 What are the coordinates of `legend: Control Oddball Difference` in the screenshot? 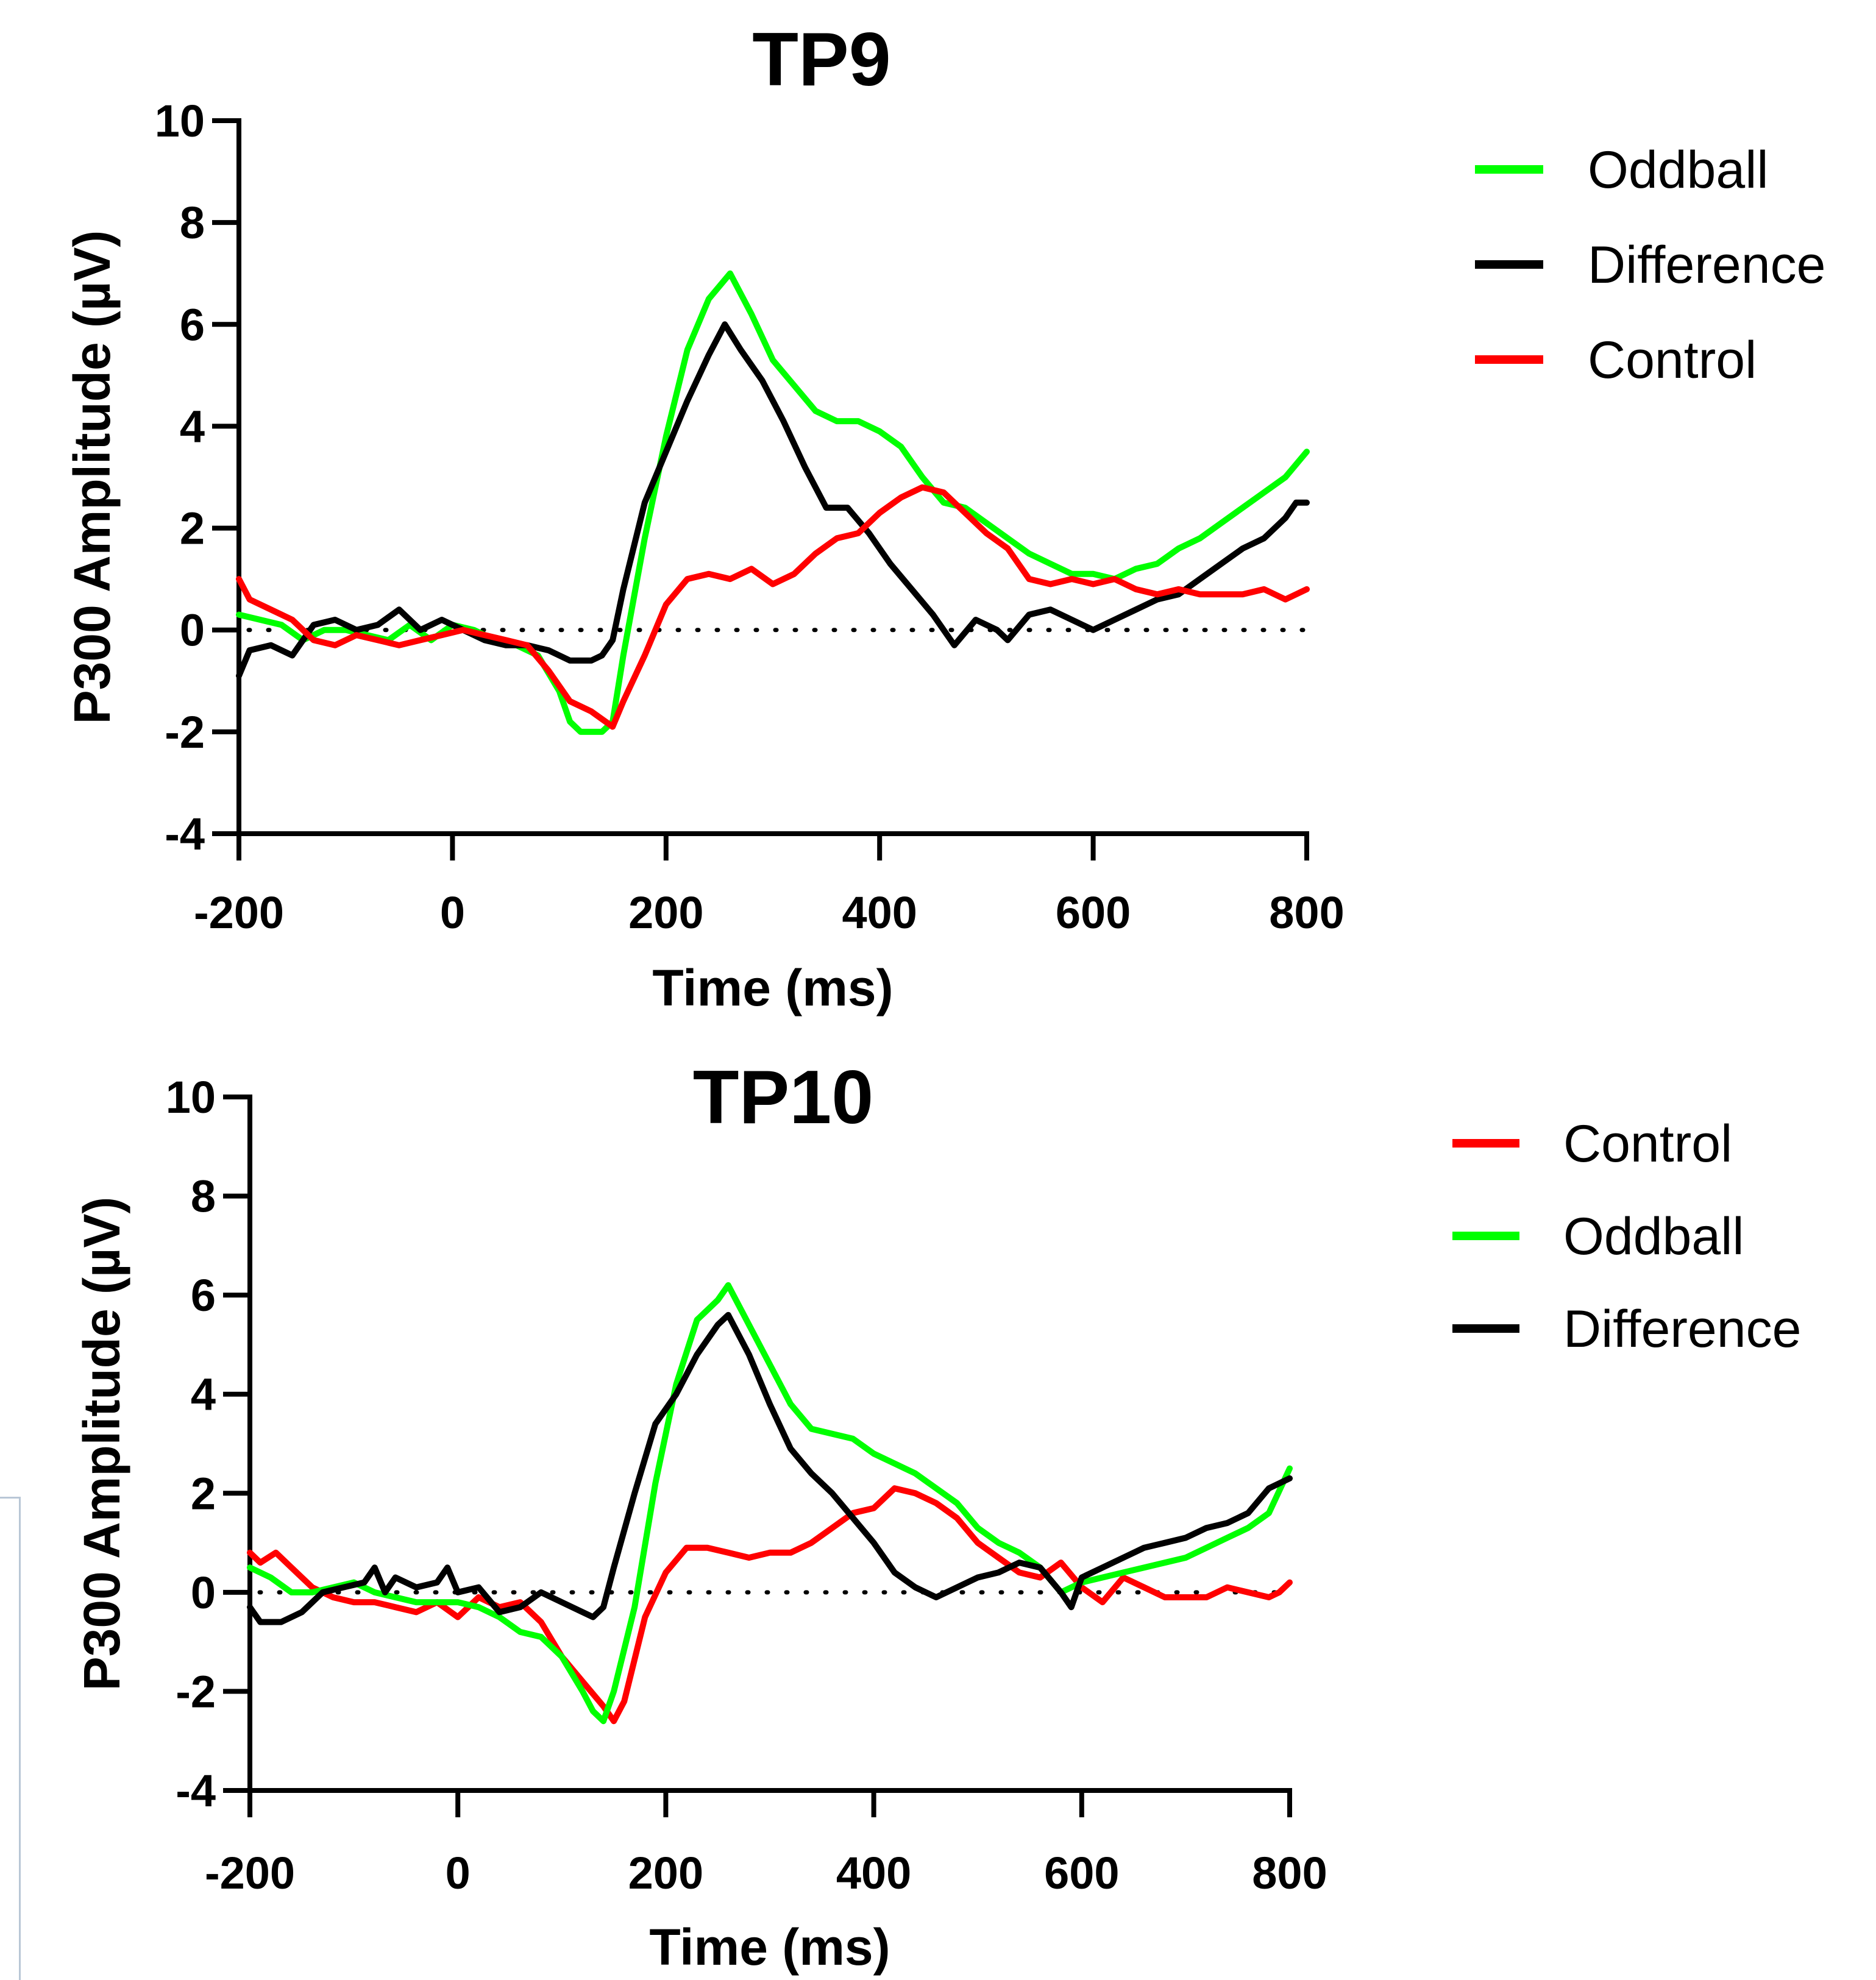 It's located at (1626, 1236).